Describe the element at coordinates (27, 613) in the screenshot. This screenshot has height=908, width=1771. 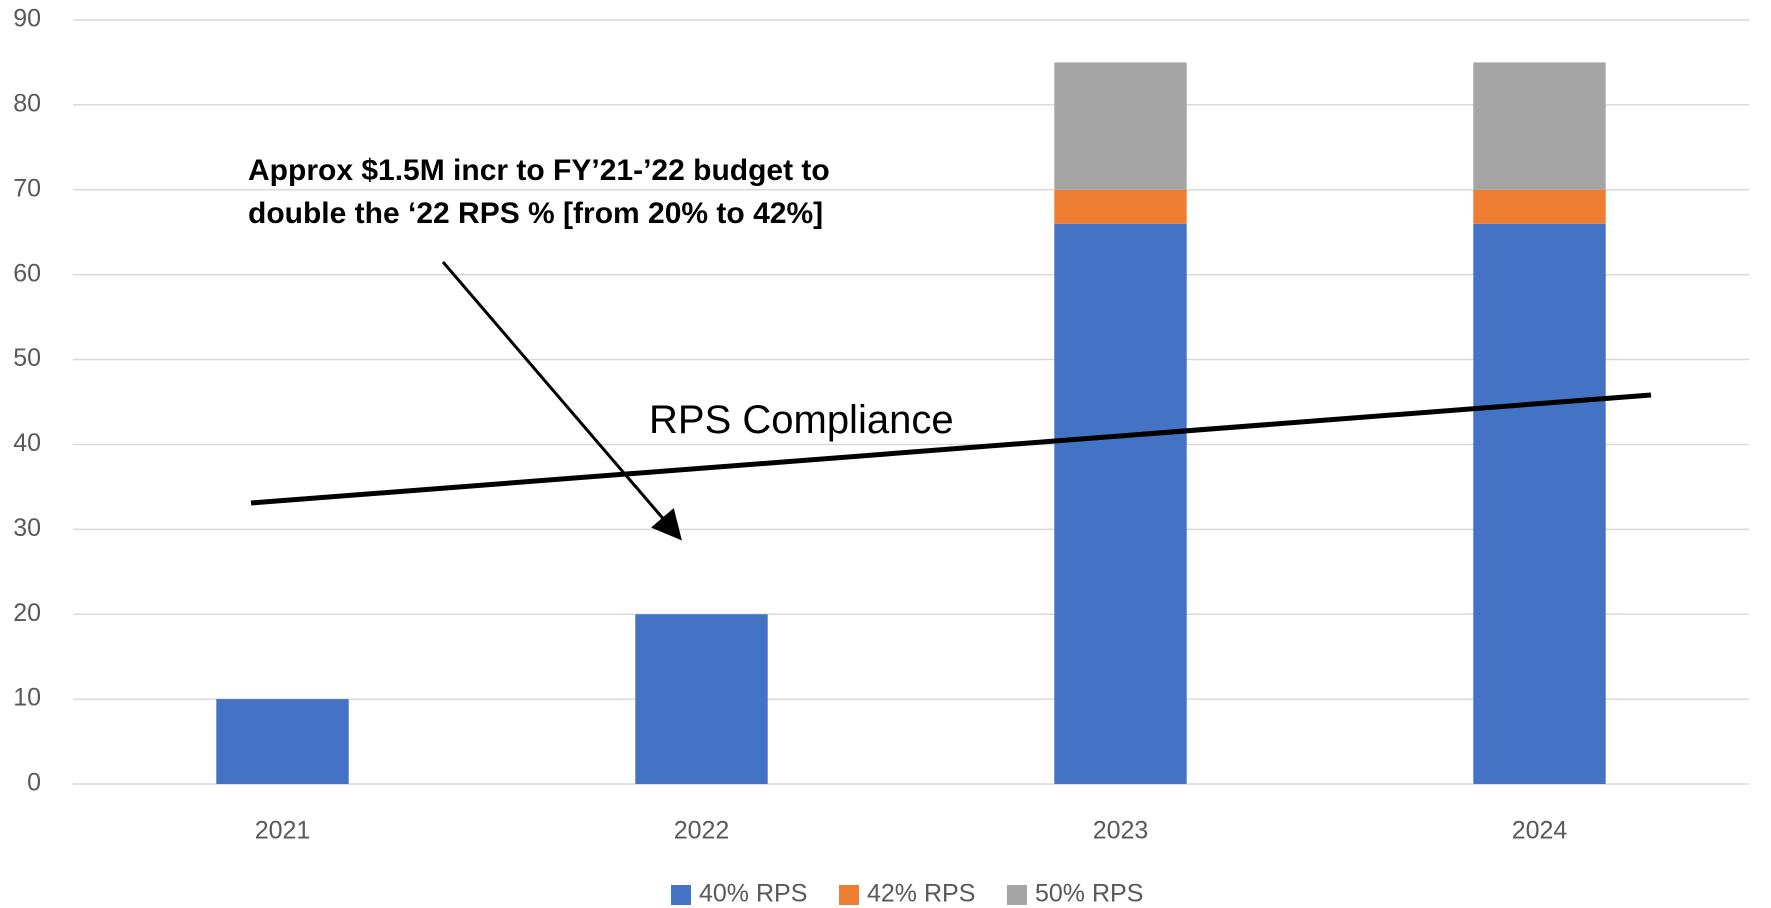
I see `y-tick-label: 20` at that location.